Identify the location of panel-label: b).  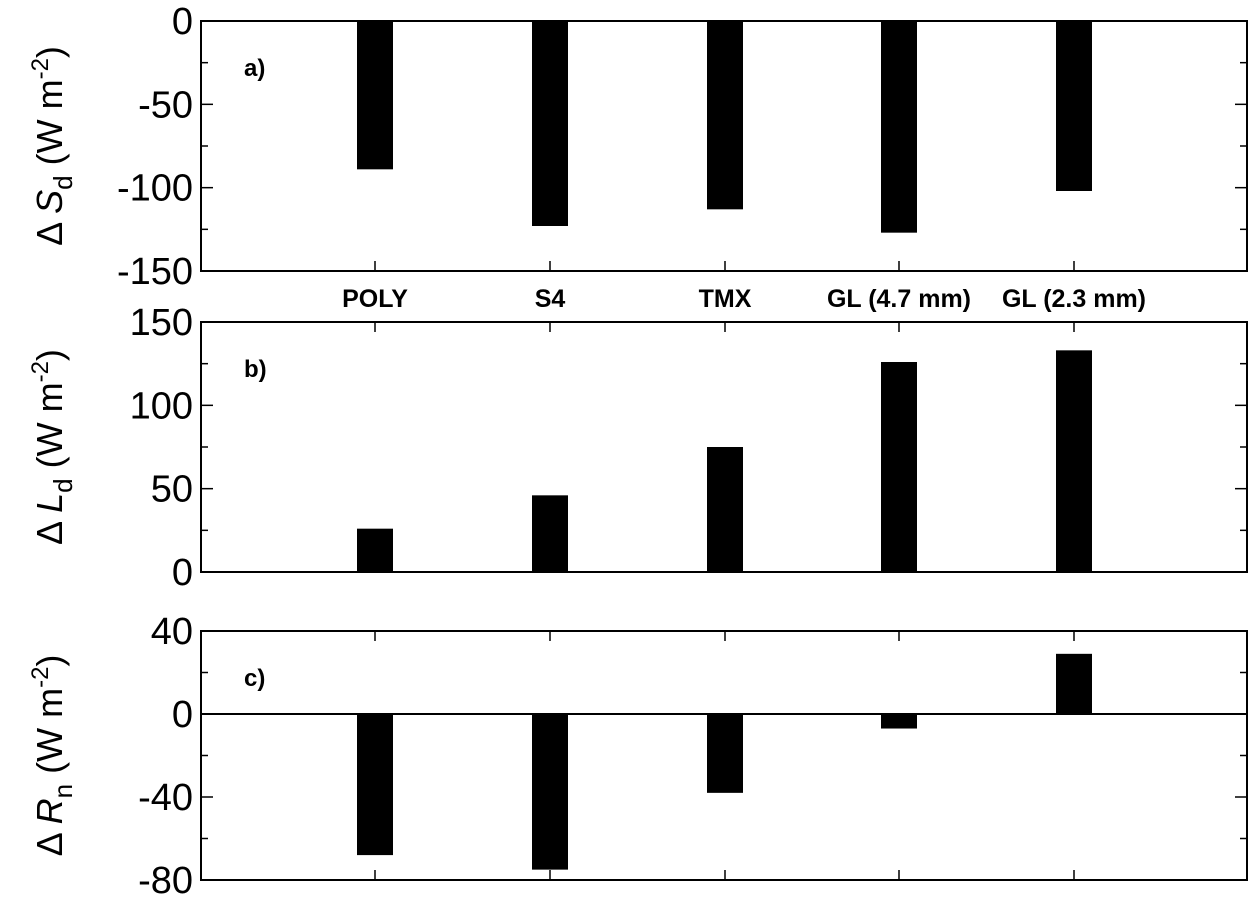
(255, 369).